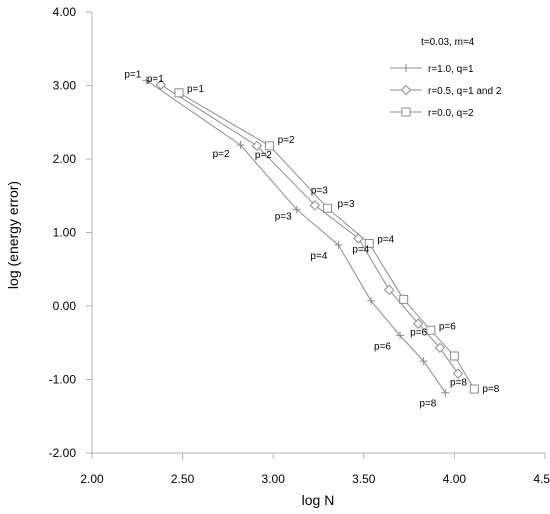 The width and height of the screenshot is (550, 514). Describe the element at coordinates (13, 235) in the screenshot. I see `y-axis-title: log (energy error)` at that location.